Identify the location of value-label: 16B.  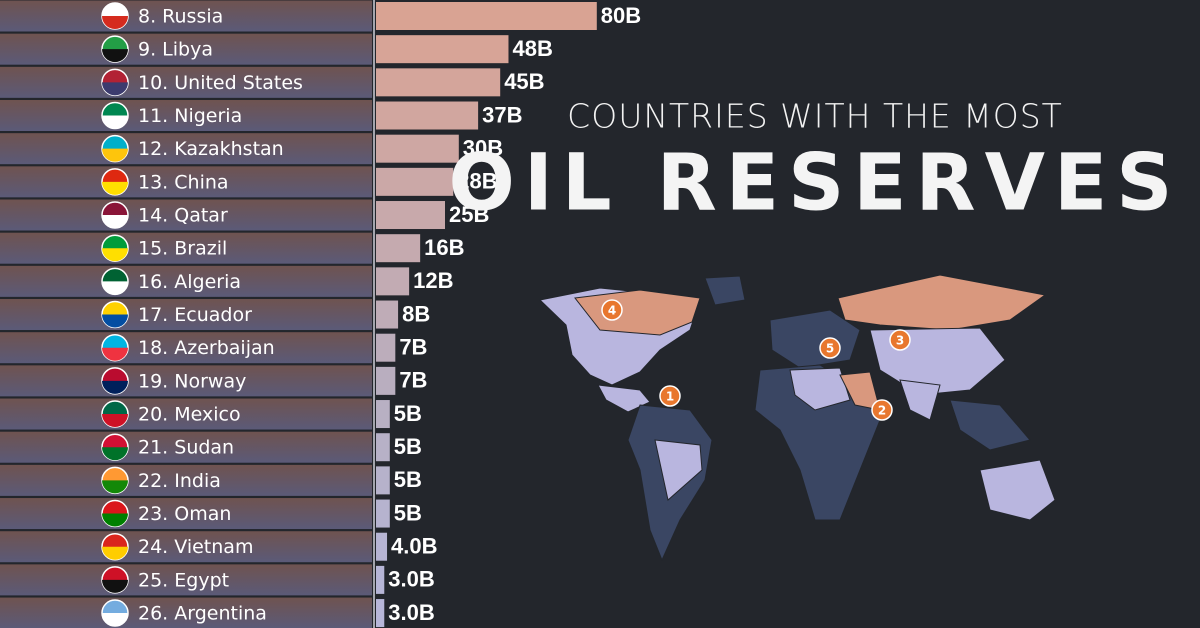
(444, 247).